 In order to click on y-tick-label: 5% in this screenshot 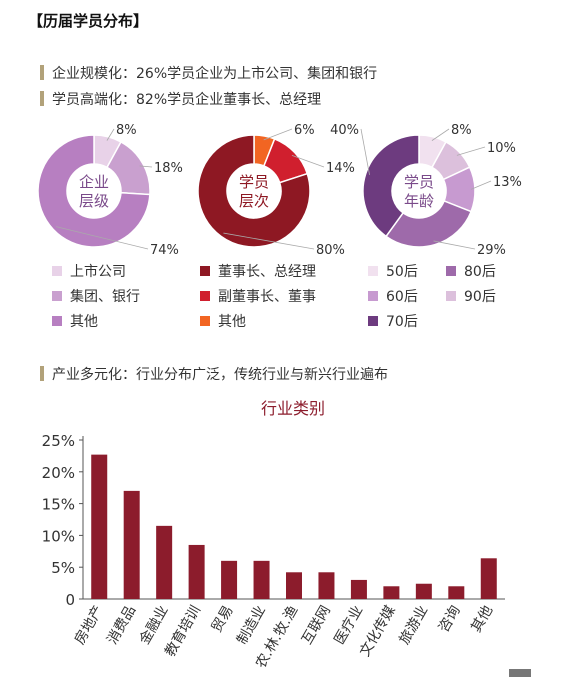, I will do `click(63, 568)`.